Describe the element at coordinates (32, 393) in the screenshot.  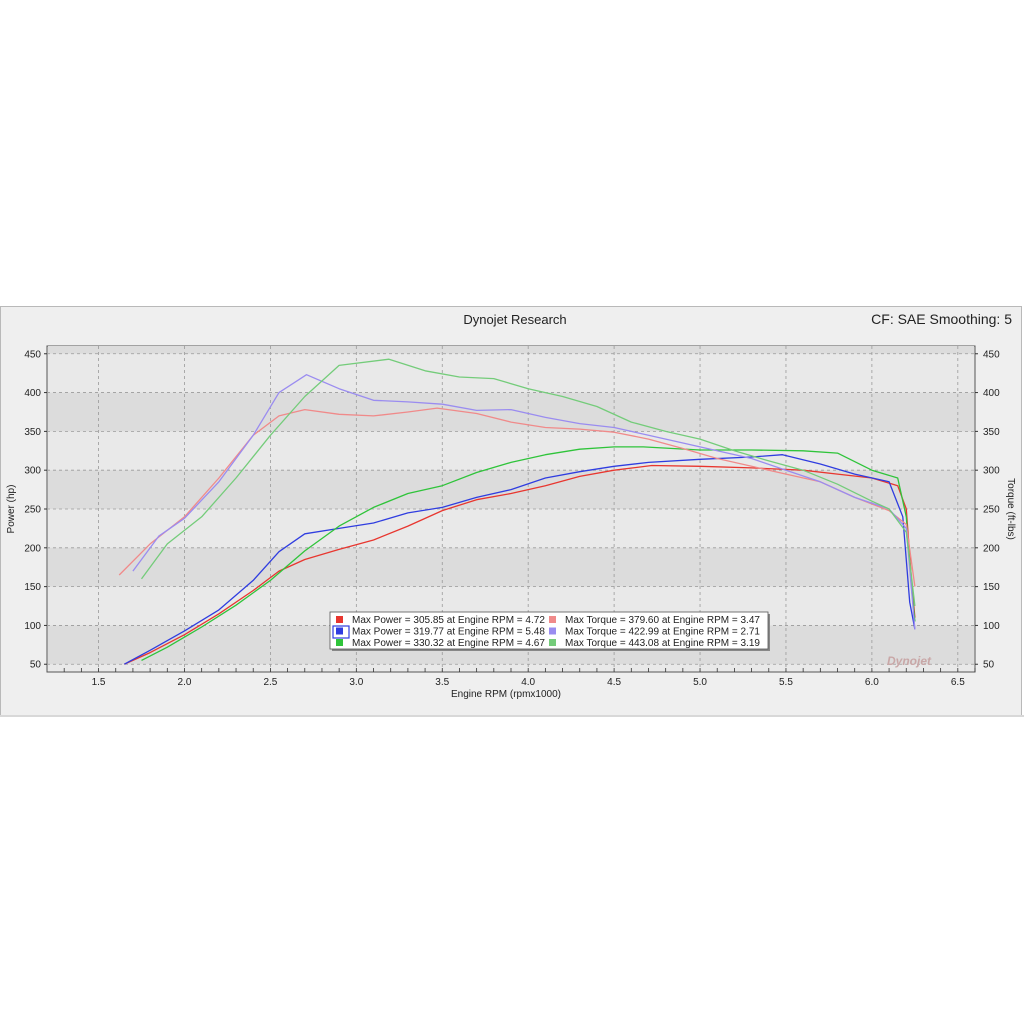
I see `y-tick-label-left: 400` at that location.